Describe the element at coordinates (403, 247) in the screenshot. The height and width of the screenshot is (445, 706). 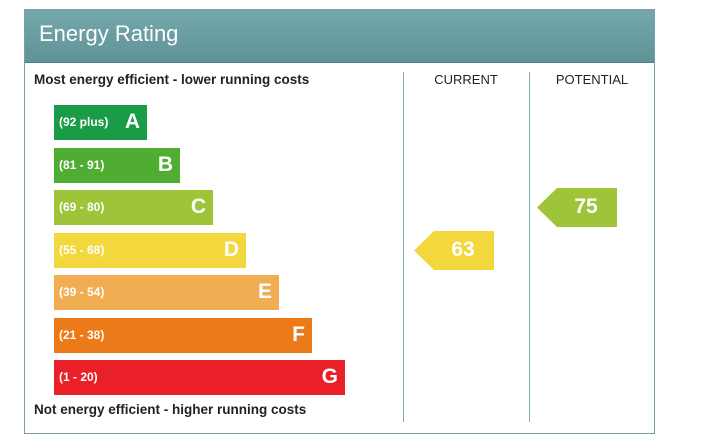
I see `current-column-divider` at that location.